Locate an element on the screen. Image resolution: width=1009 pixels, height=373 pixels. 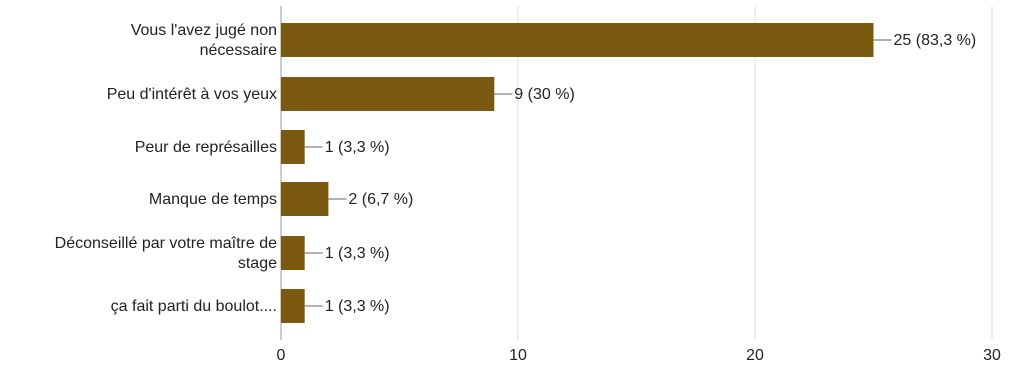
category-label-3: Manque de temps is located at coordinates (213, 199).